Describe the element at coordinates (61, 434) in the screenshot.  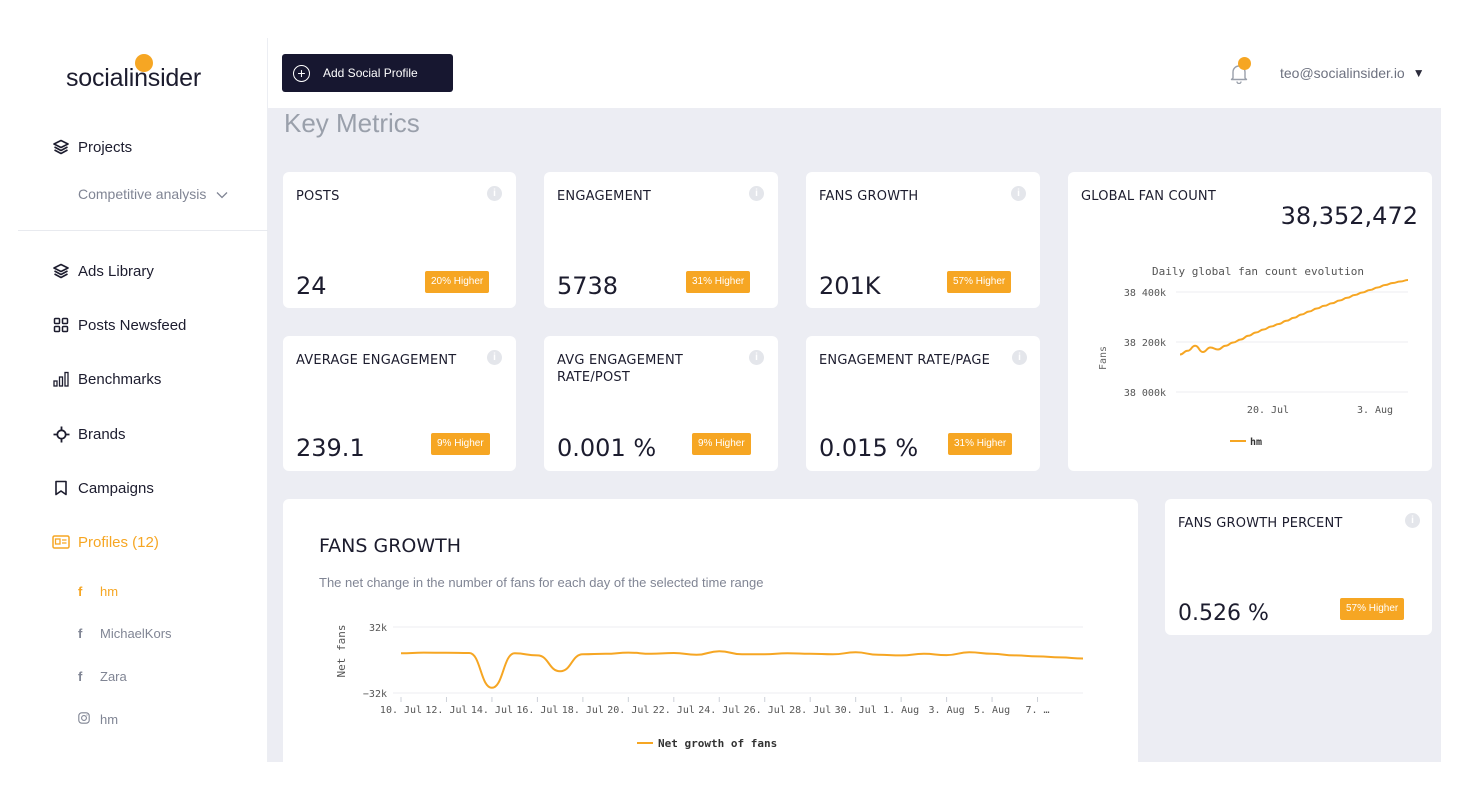
I see `crosshair-icon` at that location.